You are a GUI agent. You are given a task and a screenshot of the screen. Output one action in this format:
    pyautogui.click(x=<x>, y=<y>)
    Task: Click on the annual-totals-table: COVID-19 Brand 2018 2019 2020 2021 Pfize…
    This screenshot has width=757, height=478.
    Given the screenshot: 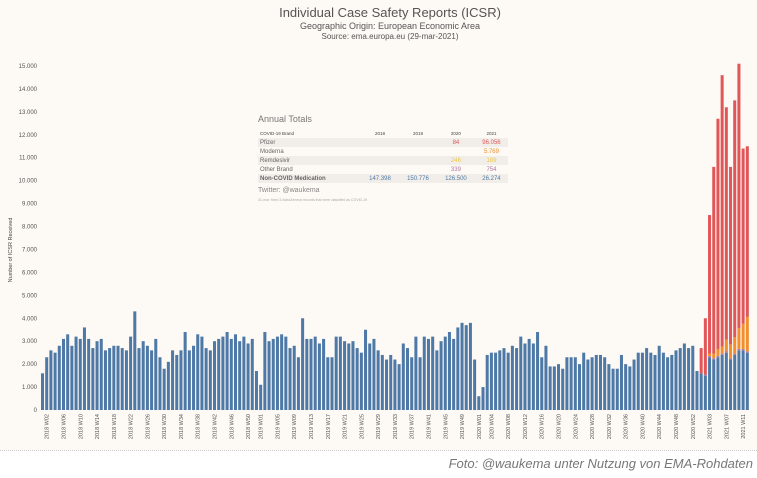 What is the action you would take?
    pyautogui.click(x=383, y=156)
    